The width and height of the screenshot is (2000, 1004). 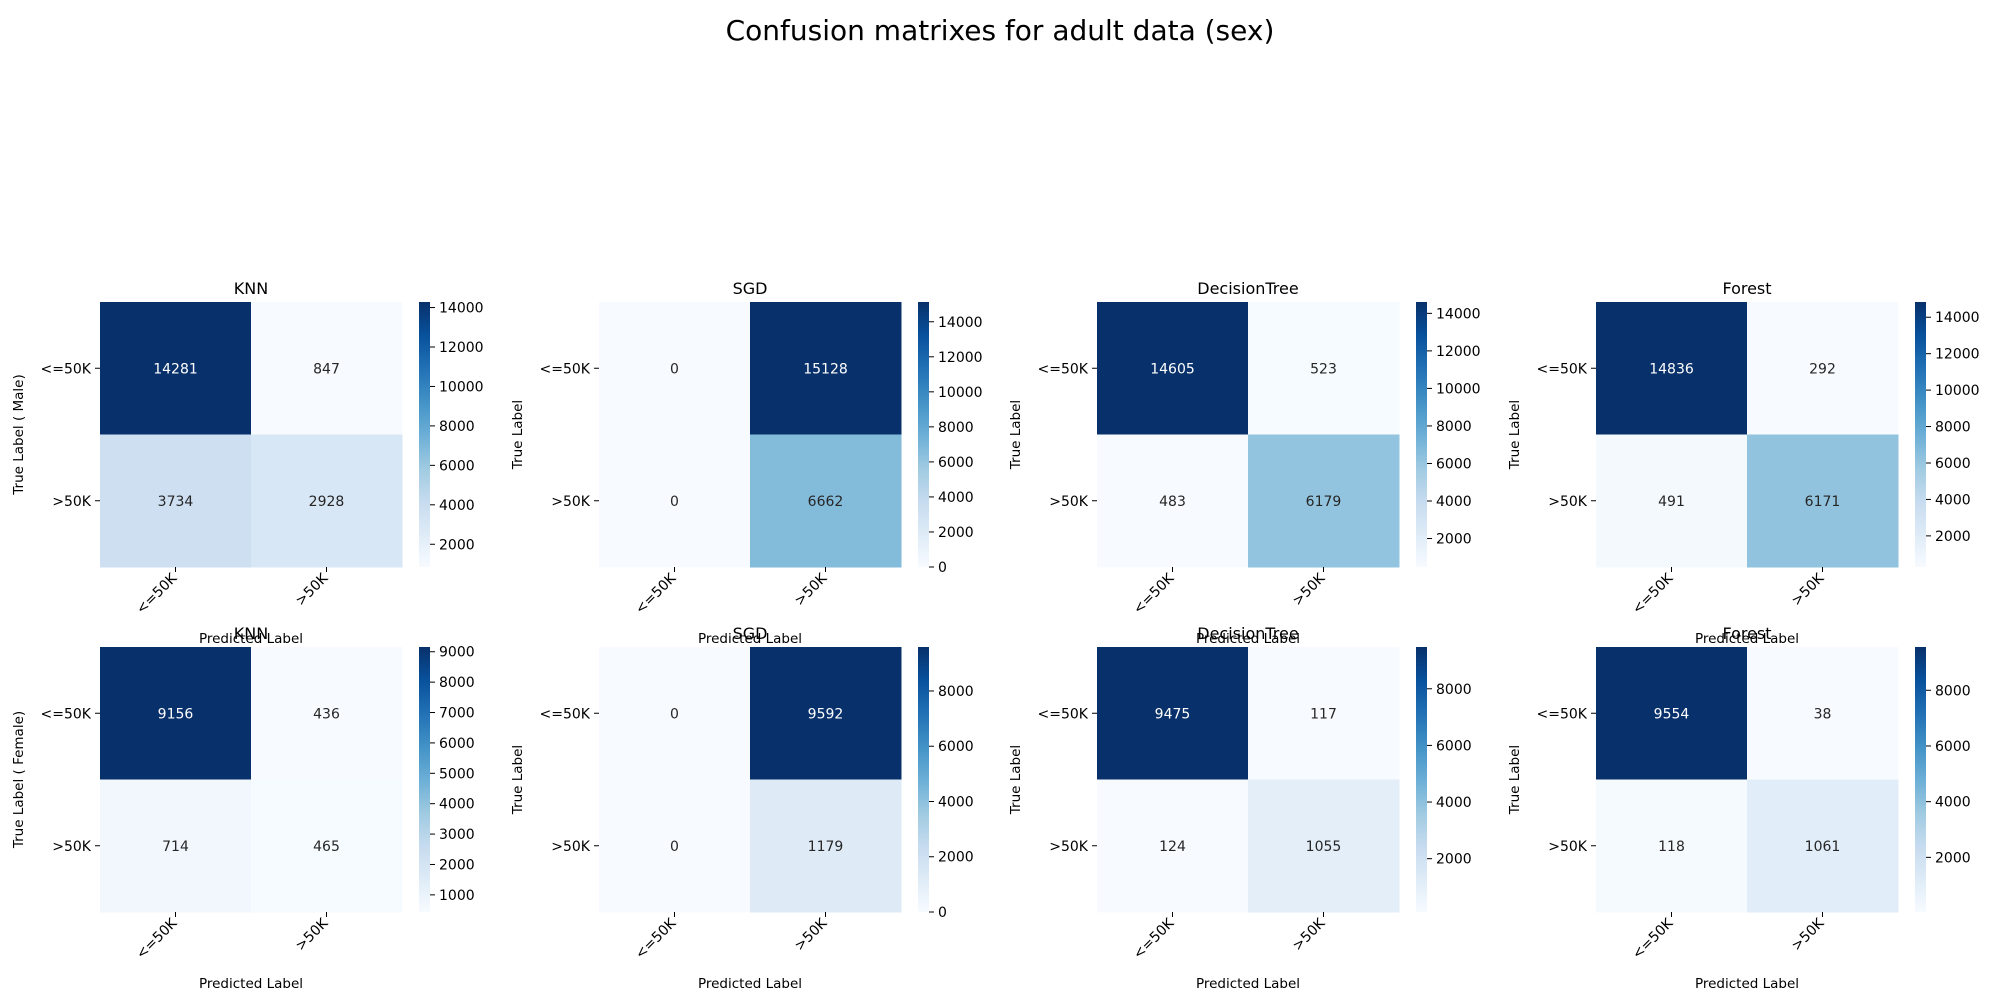 I want to click on colorbar-tick-label-sgd-male-4: 8000, so click(x=956, y=428).